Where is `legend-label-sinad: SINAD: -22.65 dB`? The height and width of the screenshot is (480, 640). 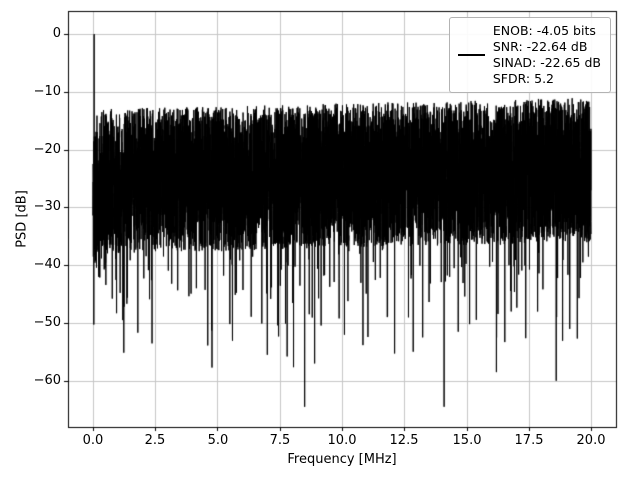
legend-label-sinad: SINAD: -22.65 dB is located at coordinates (546, 62).